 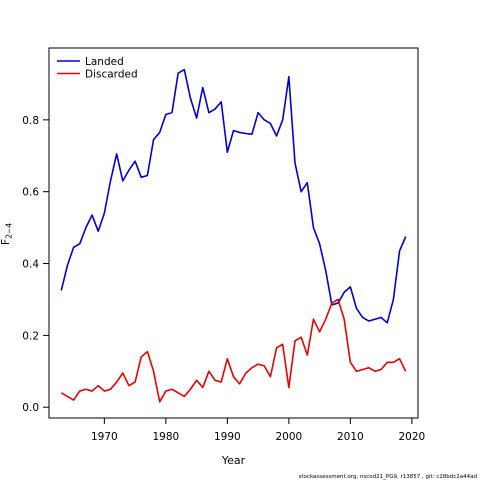 What do you see at coordinates (30, 193) in the screenshot?
I see `y-tick-label-3: 0.6` at bounding box center [30, 193].